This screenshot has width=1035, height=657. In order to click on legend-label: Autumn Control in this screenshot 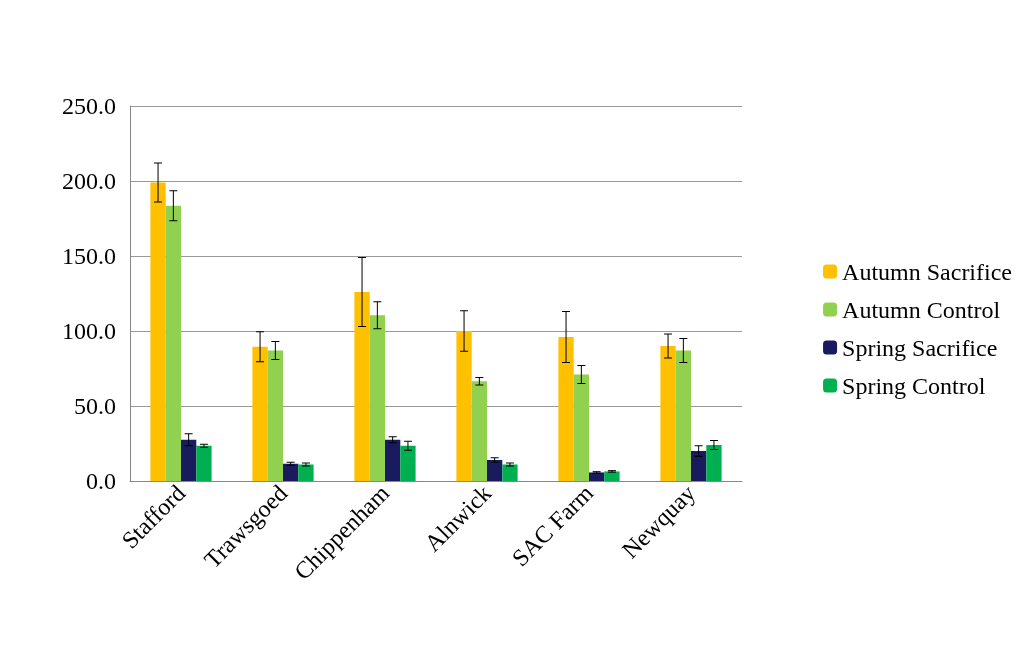, I will do `click(921, 309)`.